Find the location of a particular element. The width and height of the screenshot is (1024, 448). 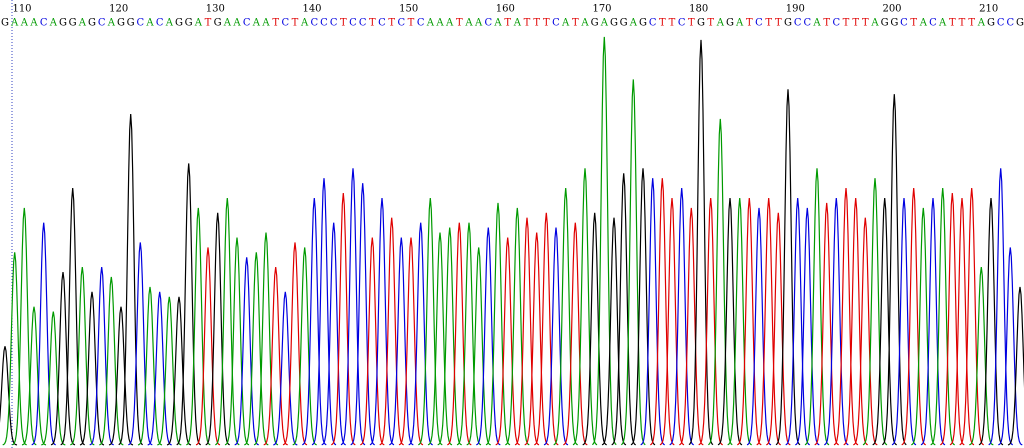

position-label: 190 is located at coordinates (795, 9).